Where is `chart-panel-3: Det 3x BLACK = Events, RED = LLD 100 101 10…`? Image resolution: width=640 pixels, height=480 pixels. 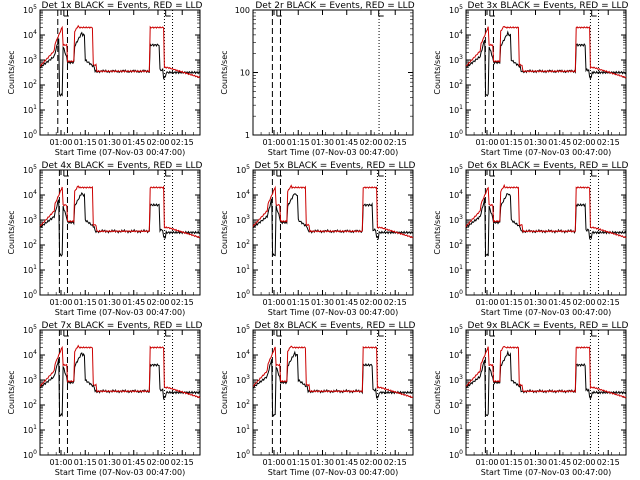 chart-panel-3: Det 3x BLACK = Events, RED = LLD 100 101 10… is located at coordinates (531, 79).